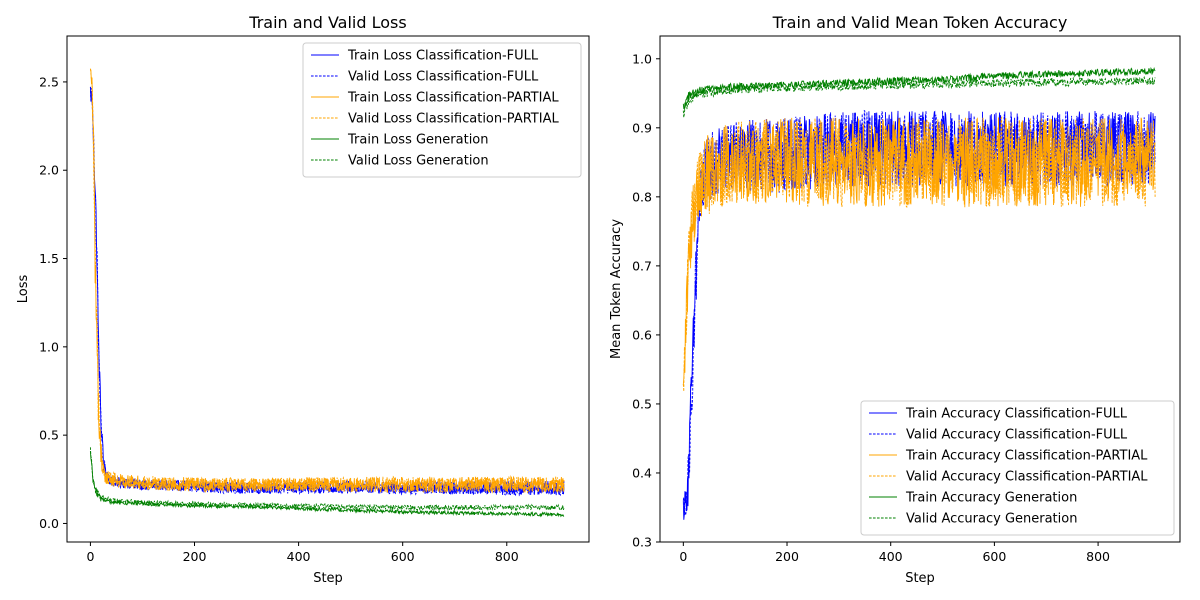  What do you see at coordinates (1017, 435) in the screenshot?
I see `legend-entry-valid-accuracy-classification-full: Valid Accuracy Classification-FULL` at bounding box center [1017, 435].